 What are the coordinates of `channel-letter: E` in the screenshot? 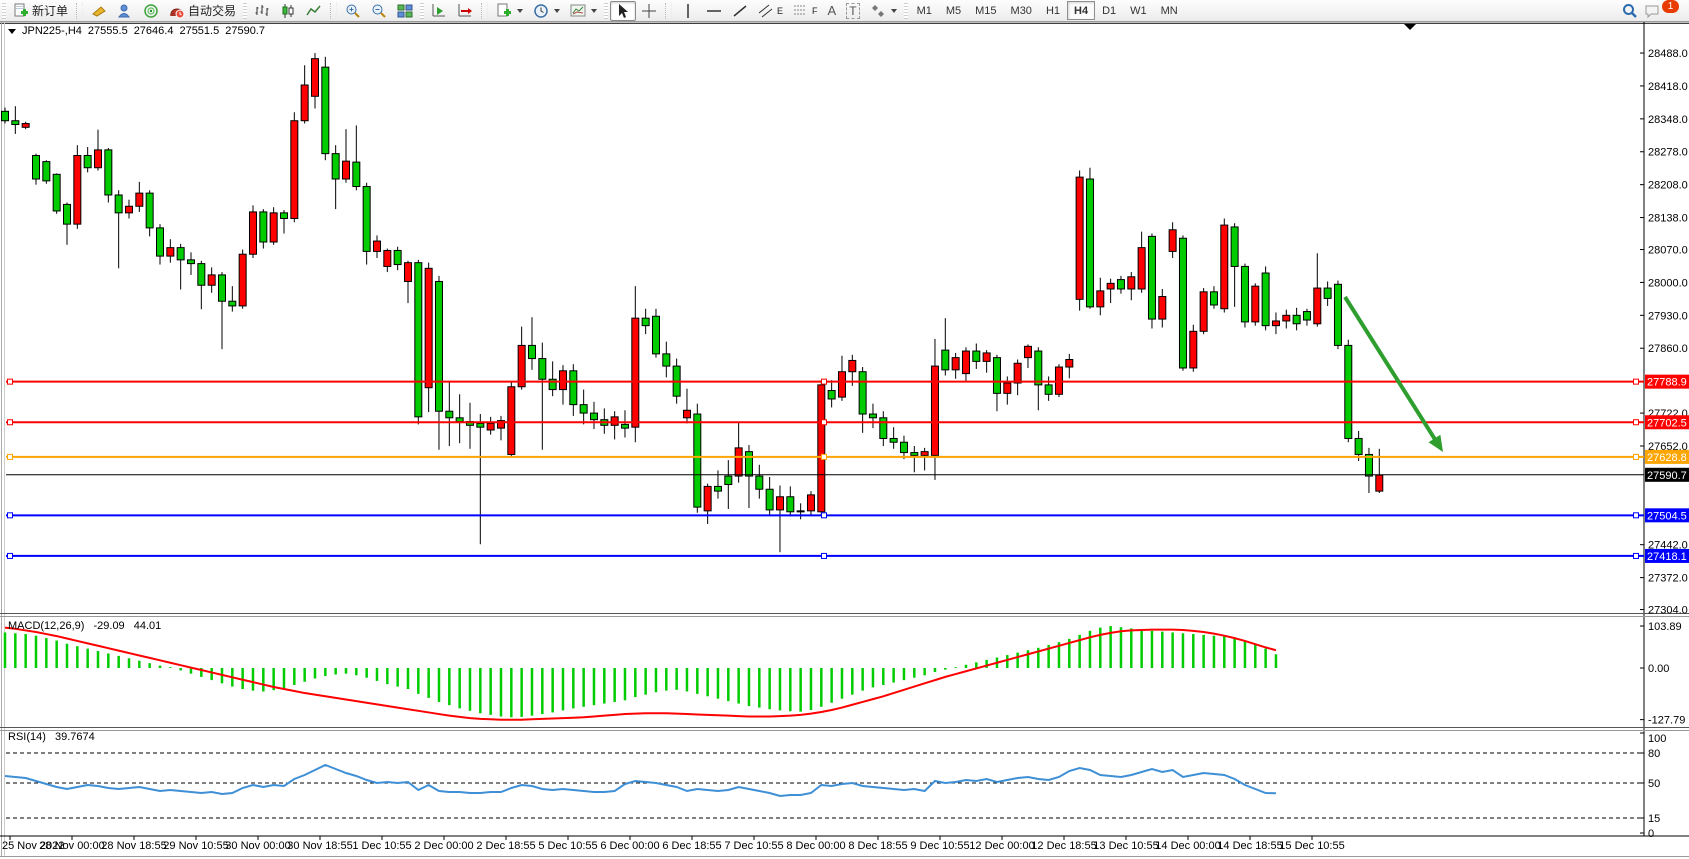 It's located at (780, 10).